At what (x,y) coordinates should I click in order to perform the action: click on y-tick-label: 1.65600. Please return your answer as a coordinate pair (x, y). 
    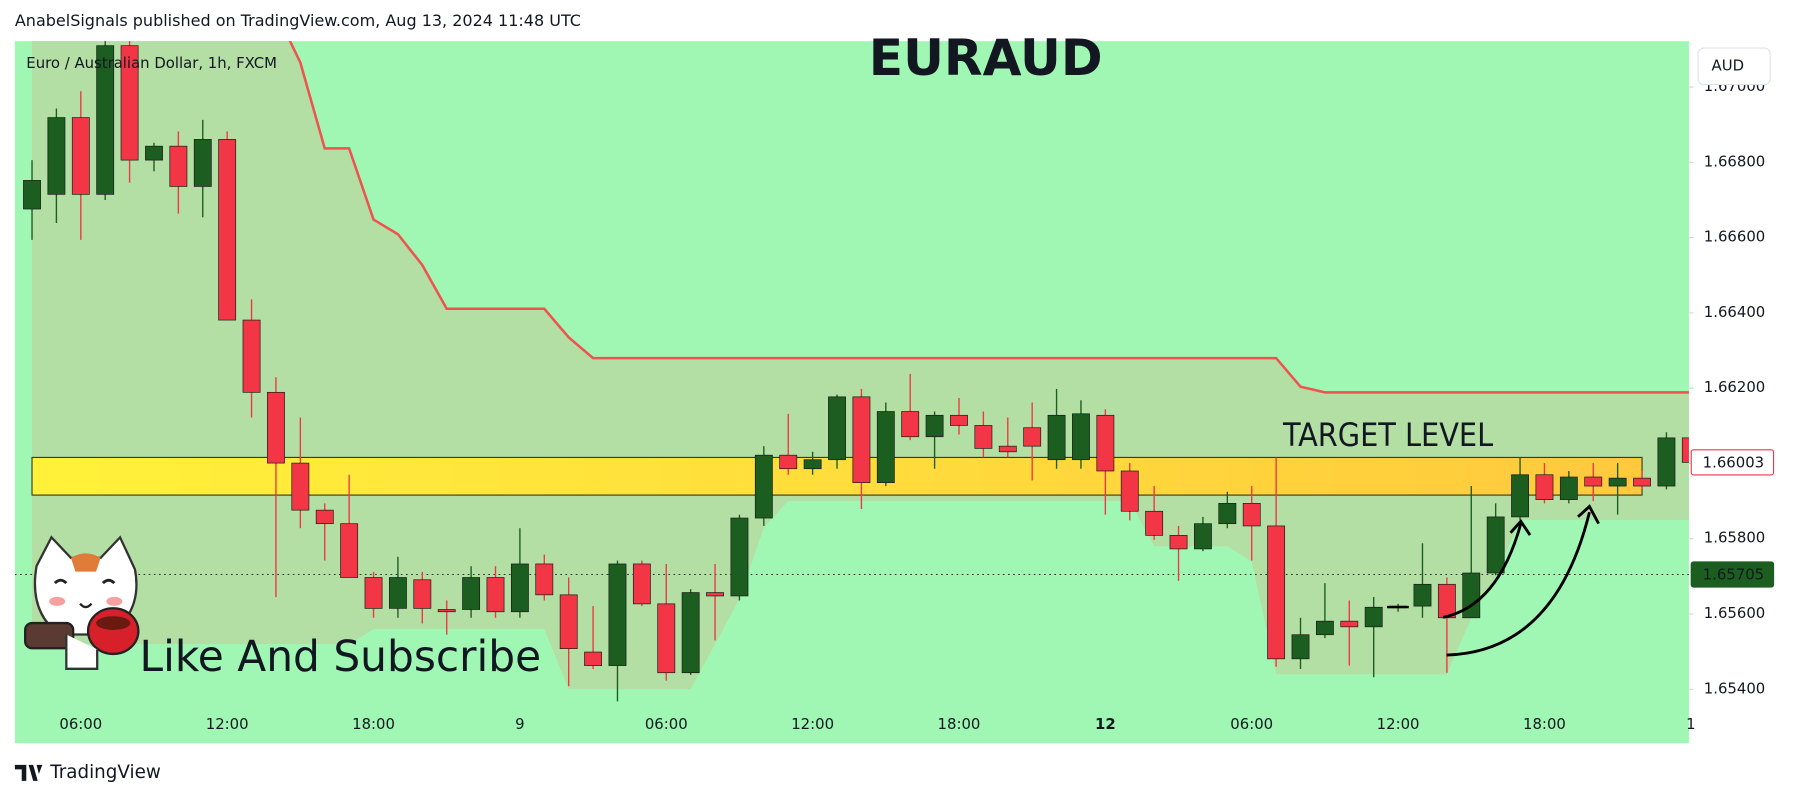
    Looking at the image, I should click on (1734, 613).